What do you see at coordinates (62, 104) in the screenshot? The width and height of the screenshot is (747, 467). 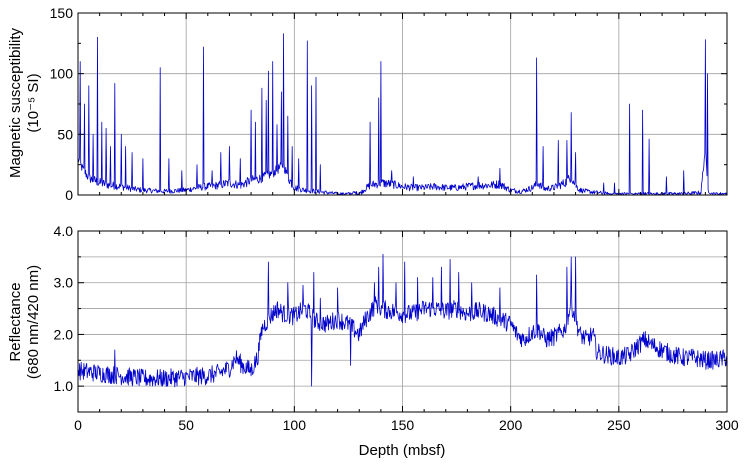 I see `top-y-tick-labels: 0 50 100 150` at bounding box center [62, 104].